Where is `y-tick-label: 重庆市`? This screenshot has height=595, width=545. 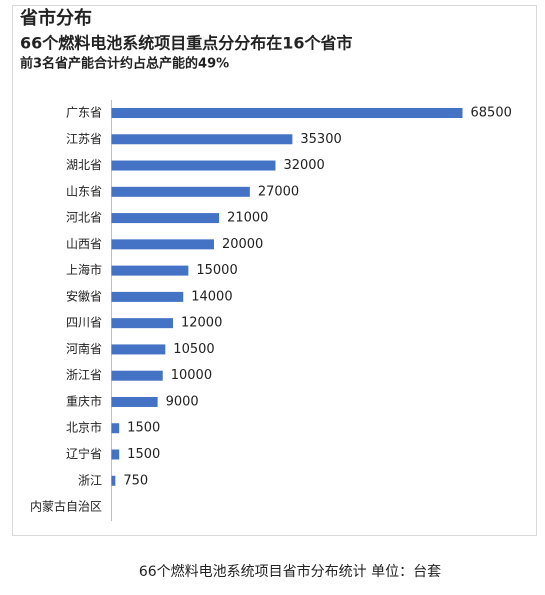
y-tick-label: 重庆市 is located at coordinates (84, 400).